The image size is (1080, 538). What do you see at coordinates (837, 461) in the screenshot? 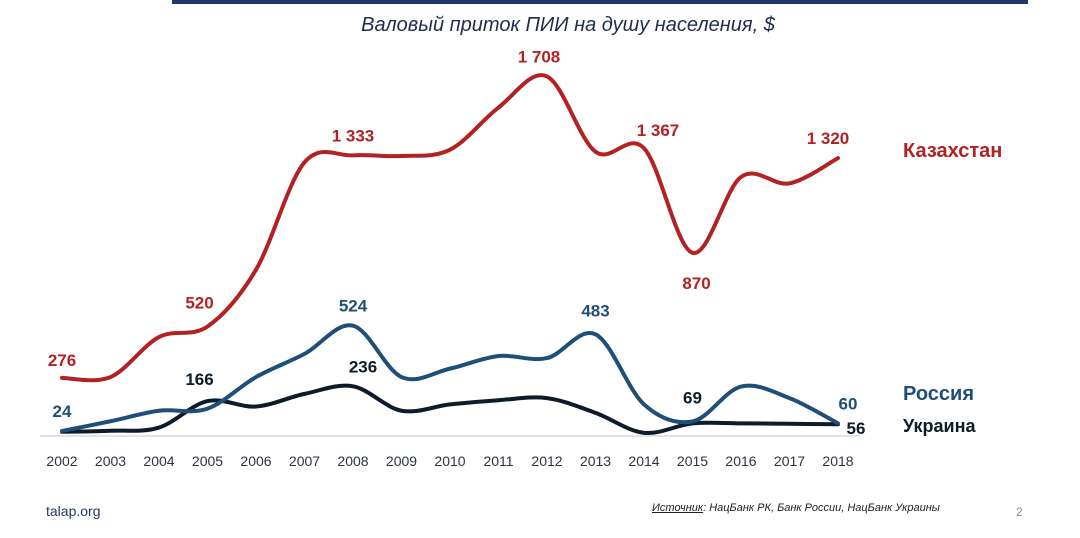
I see `x-tick-label: 2018` at bounding box center [837, 461].